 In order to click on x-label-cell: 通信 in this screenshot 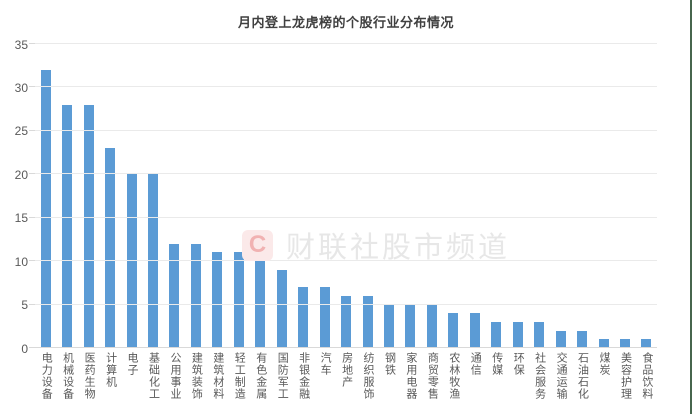, I will do `click(474, 376)`.